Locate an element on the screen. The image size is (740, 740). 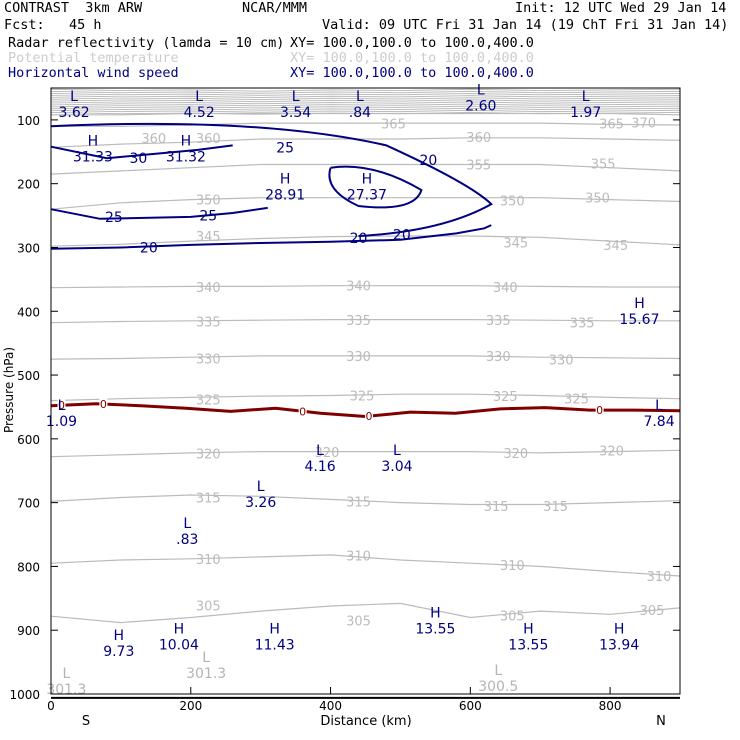
y-tick-label: 1000 is located at coordinates (24, 695).